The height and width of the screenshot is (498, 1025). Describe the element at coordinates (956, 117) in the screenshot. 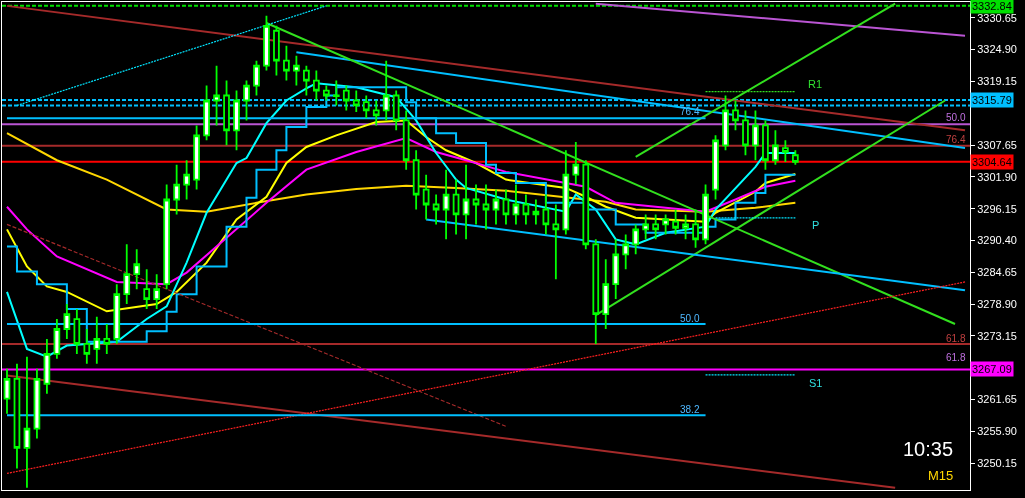

I see `annotation: 50.0` at that location.